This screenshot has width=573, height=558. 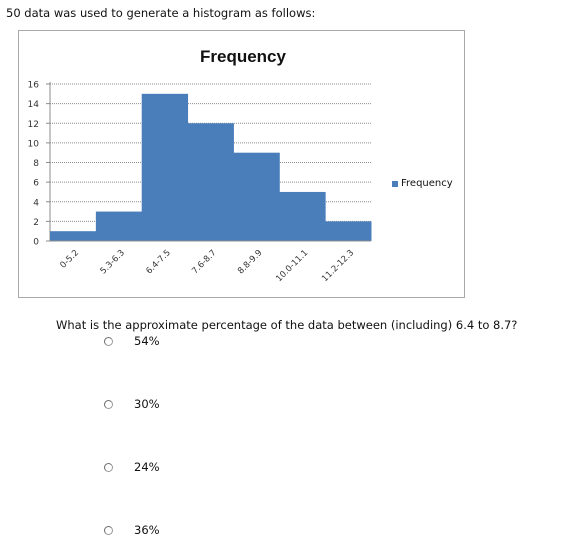 What do you see at coordinates (147, 341) in the screenshot?
I see `option-label: 54%` at bounding box center [147, 341].